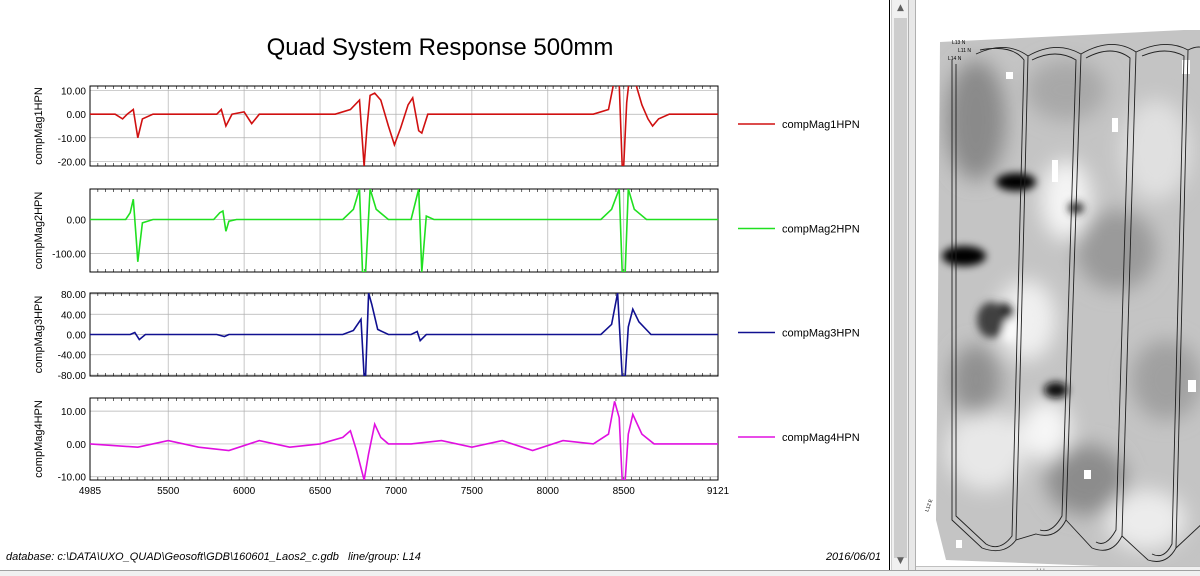 The width and height of the screenshot is (1200, 576). Describe the element at coordinates (718, 491) in the screenshot. I see `x-tick-label: 9121` at that location.